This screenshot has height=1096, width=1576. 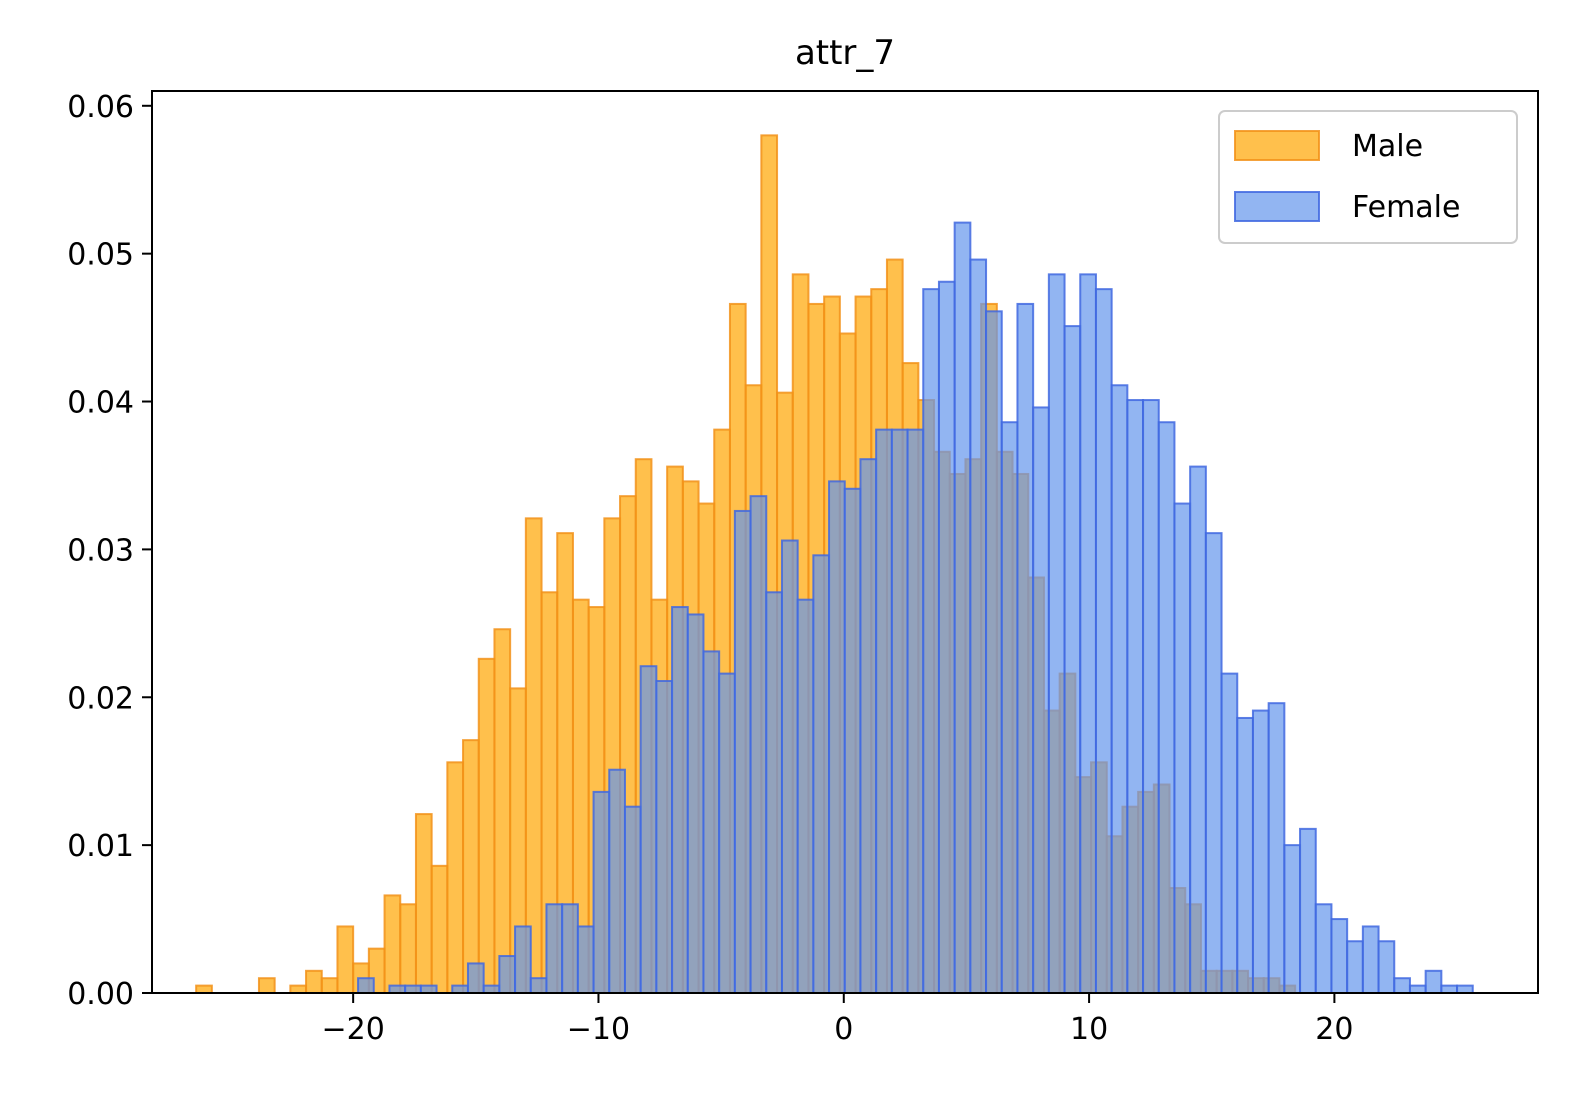 I want to click on x-axis: −20 −10 0 10 20, so click(x=837, y=1020).